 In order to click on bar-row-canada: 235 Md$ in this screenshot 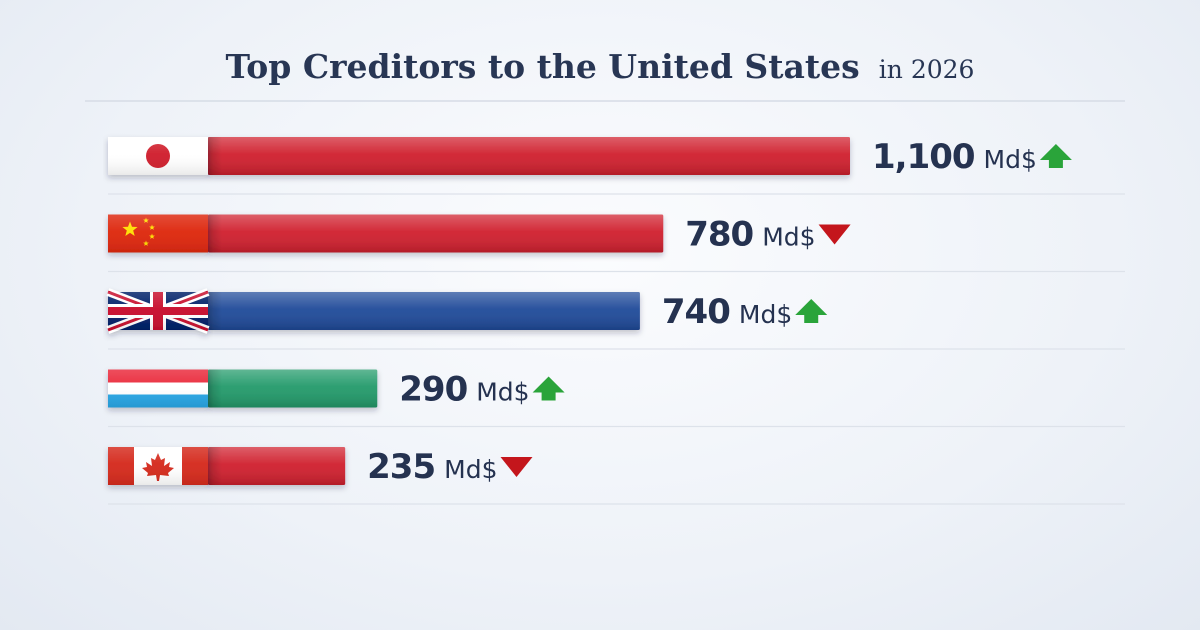, I will do `click(616, 476)`.